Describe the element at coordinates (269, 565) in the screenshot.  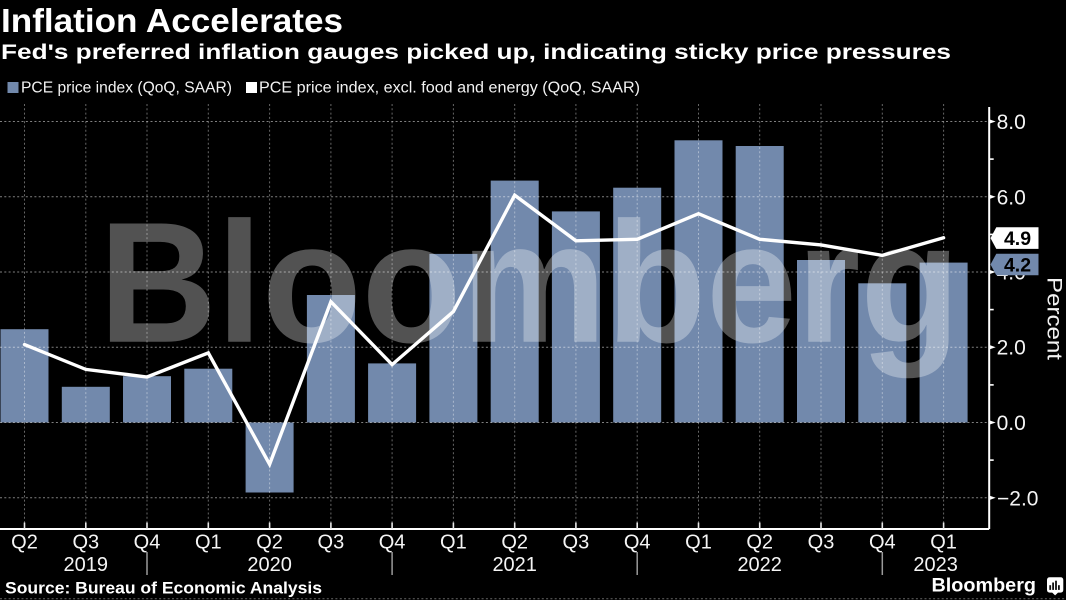
I see `svg-text: 2020` at that location.